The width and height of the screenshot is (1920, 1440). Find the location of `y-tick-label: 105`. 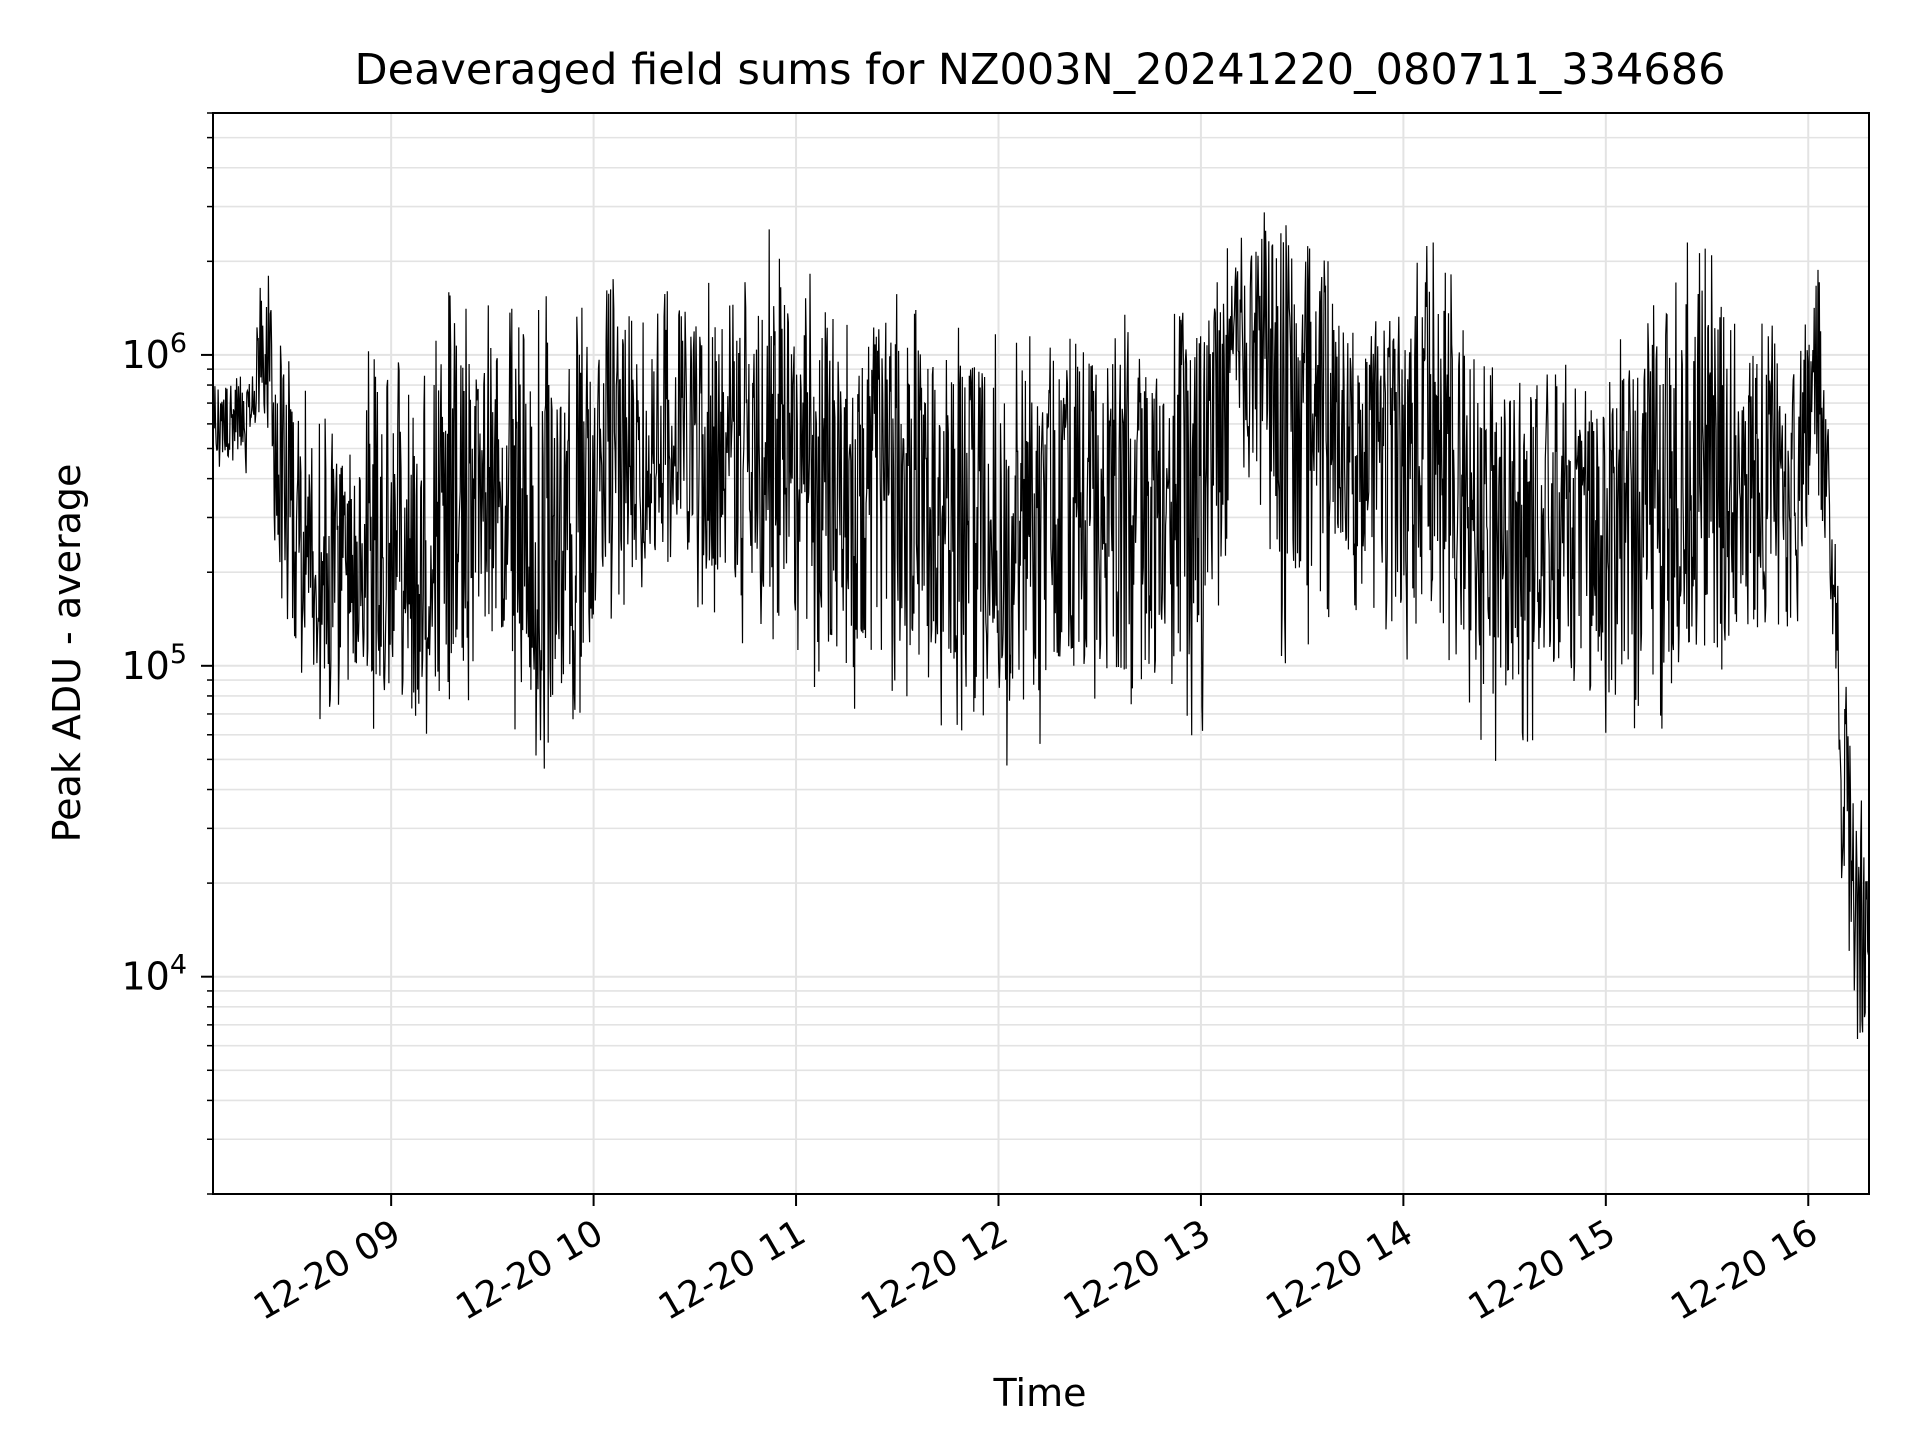

y-tick-label: 105 is located at coordinates (154, 663).